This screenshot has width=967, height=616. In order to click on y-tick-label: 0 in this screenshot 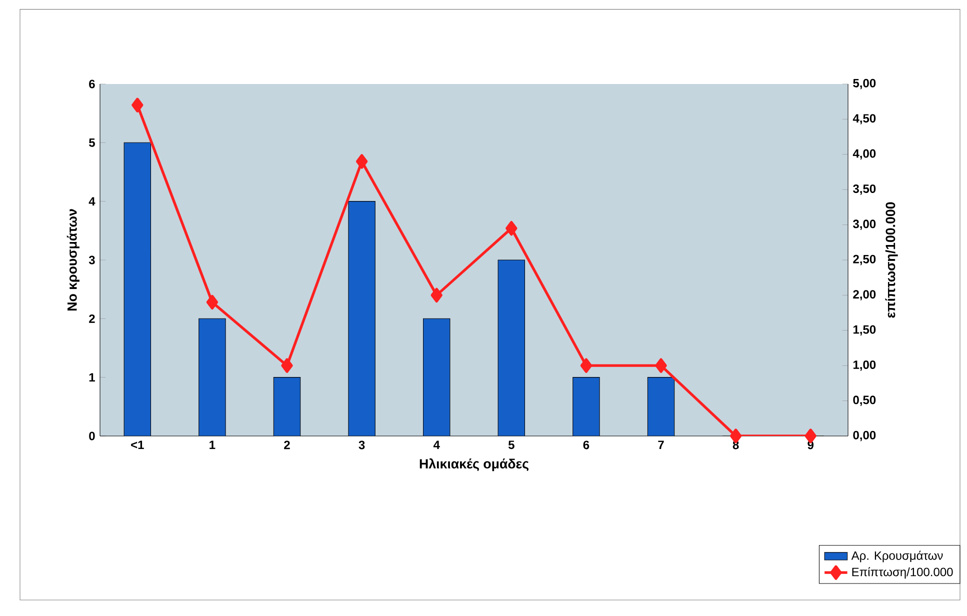, I will do `click(92, 436)`.